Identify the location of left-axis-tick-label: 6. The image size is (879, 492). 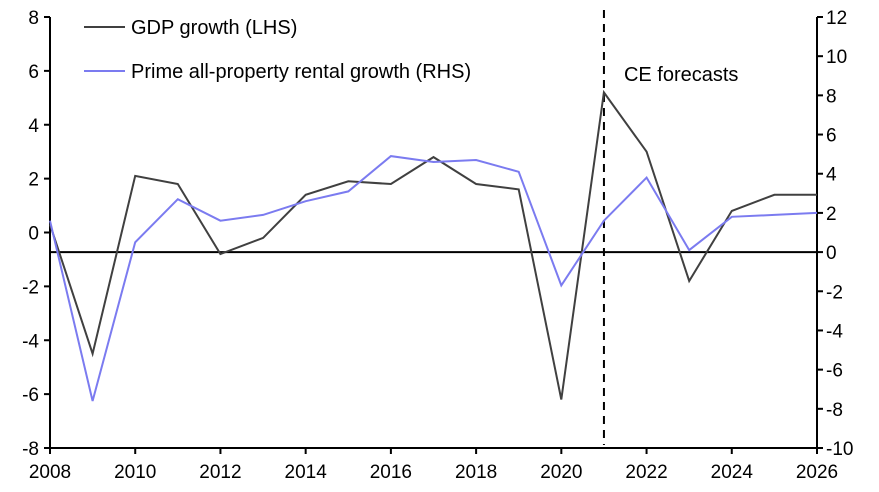
(33, 72).